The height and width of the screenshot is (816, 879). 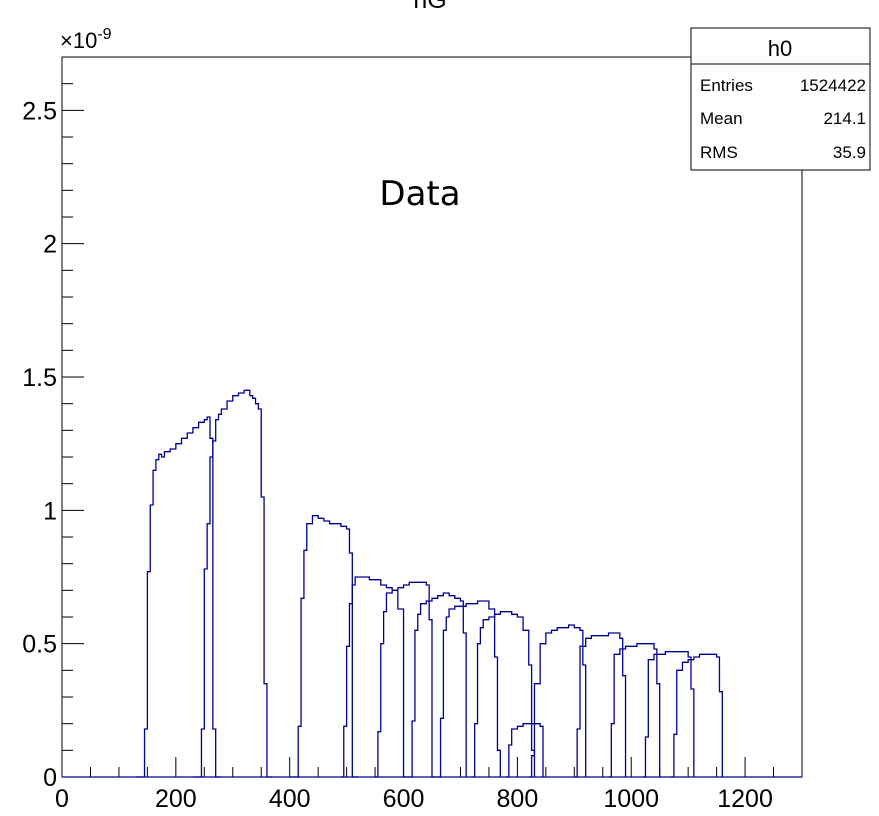 I want to click on stats-mean-label: Mean, so click(x=721, y=118).